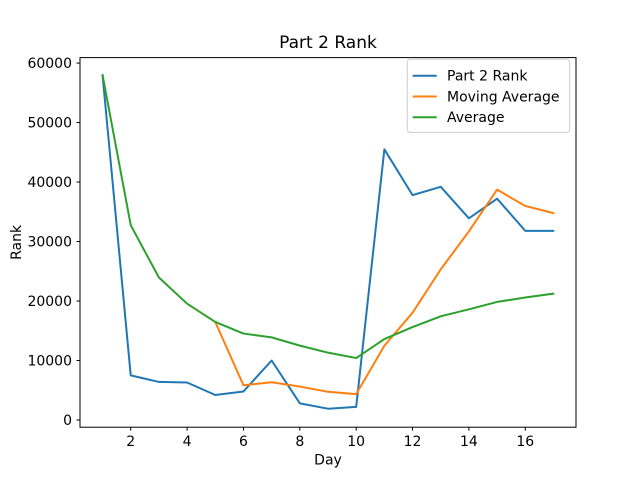 This screenshot has height=484, width=640. Describe the element at coordinates (503, 97) in the screenshot. I see `legend-label: Moving Average` at that location.